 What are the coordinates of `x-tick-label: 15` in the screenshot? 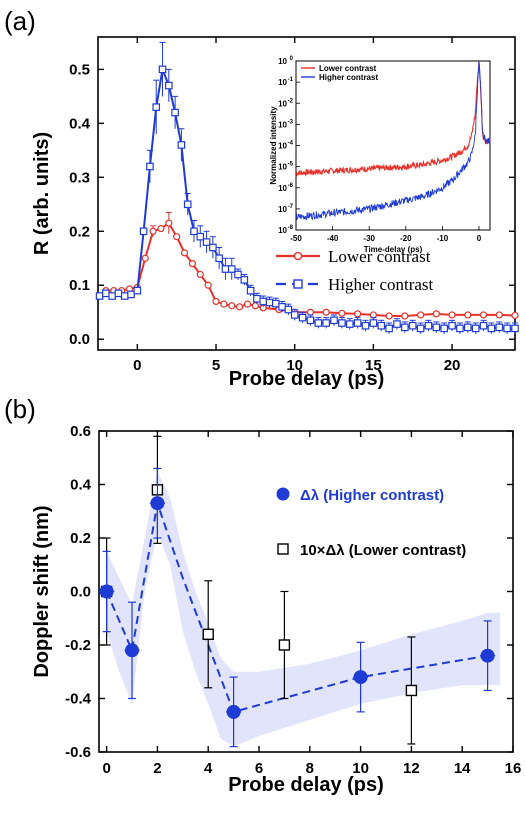 It's located at (373, 365).